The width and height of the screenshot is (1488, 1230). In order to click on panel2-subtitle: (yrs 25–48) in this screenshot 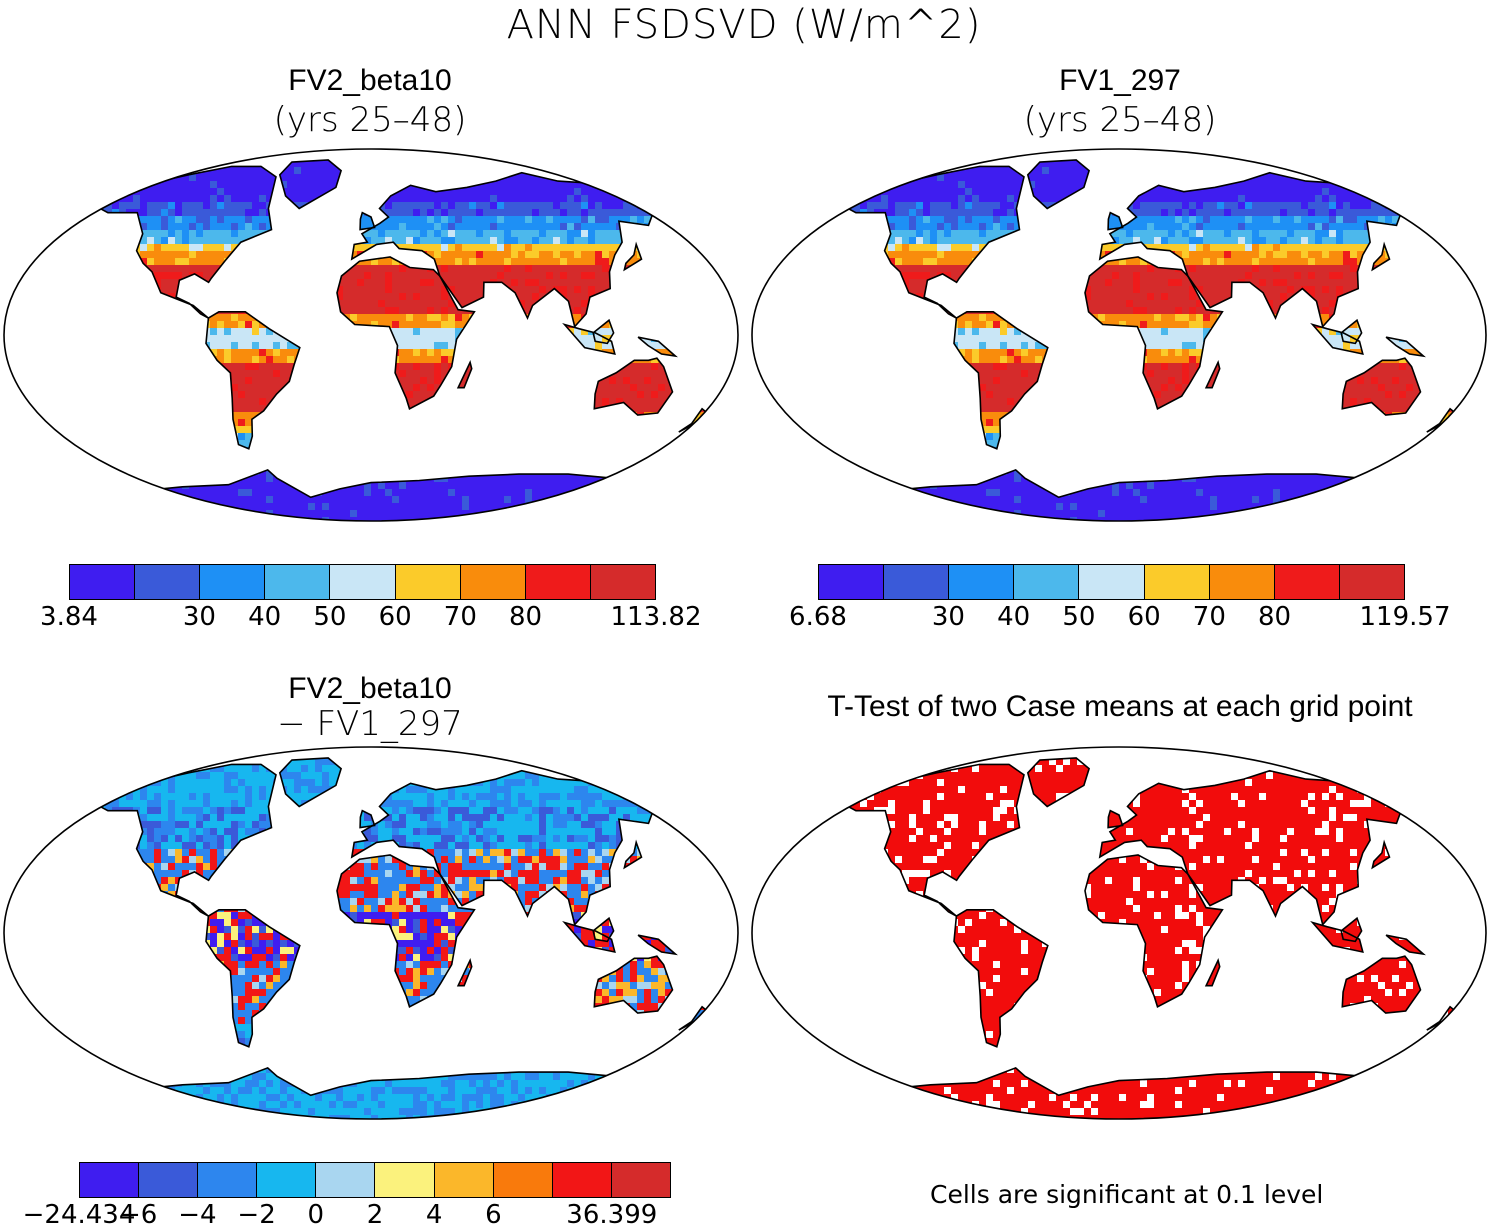, I will do `click(1120, 120)`.